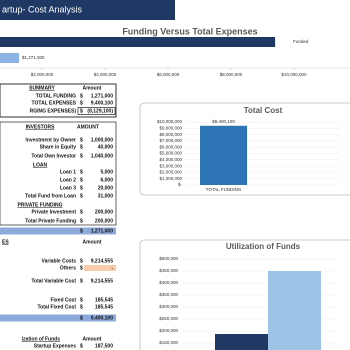 Image resolution: width=350 pixels, height=350 pixels. What do you see at coordinates (106, 172) in the screenshot?
I see `amount: 5,000` at bounding box center [106, 172].